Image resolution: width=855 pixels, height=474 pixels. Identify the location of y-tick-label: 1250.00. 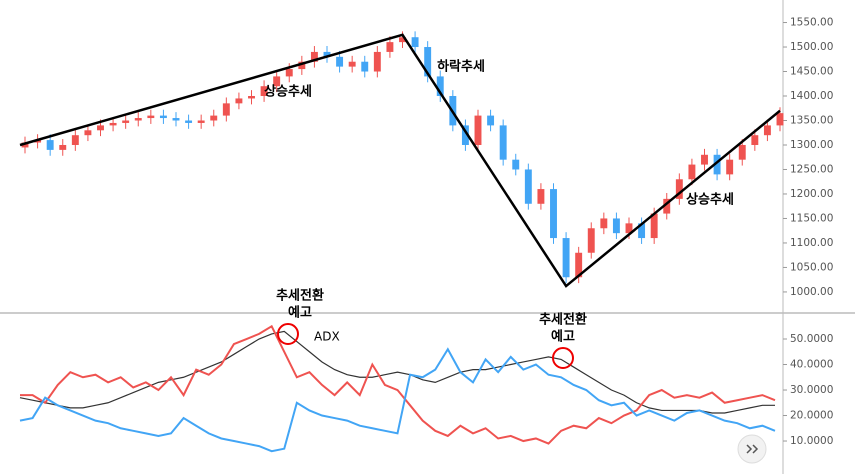
(811, 169).